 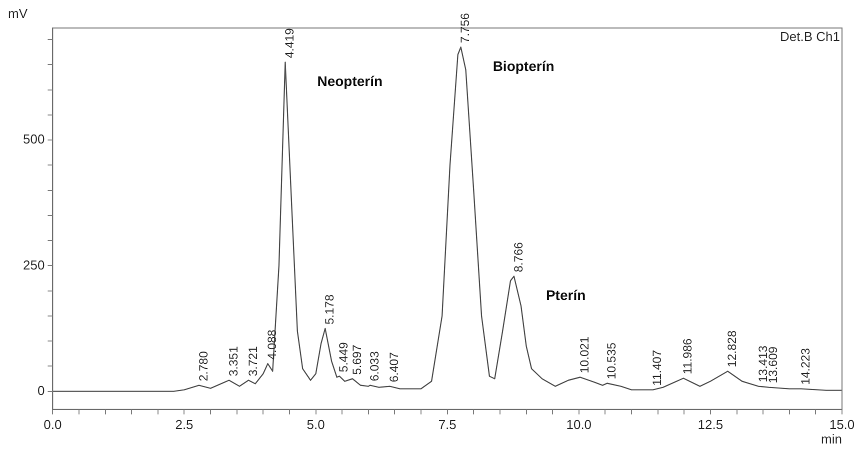 I want to click on annotation: 12.828, so click(x=732, y=349).